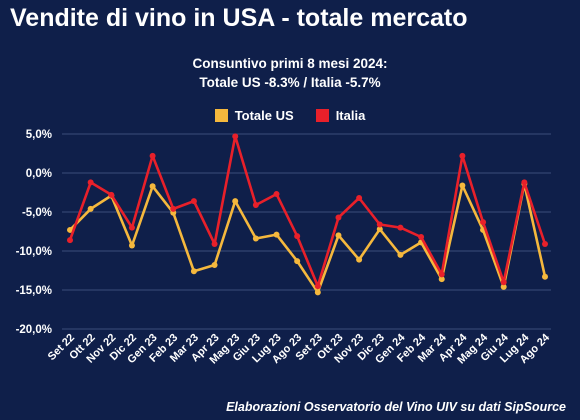  I want to click on legend-label-totale-us: Totale US, so click(264, 115).